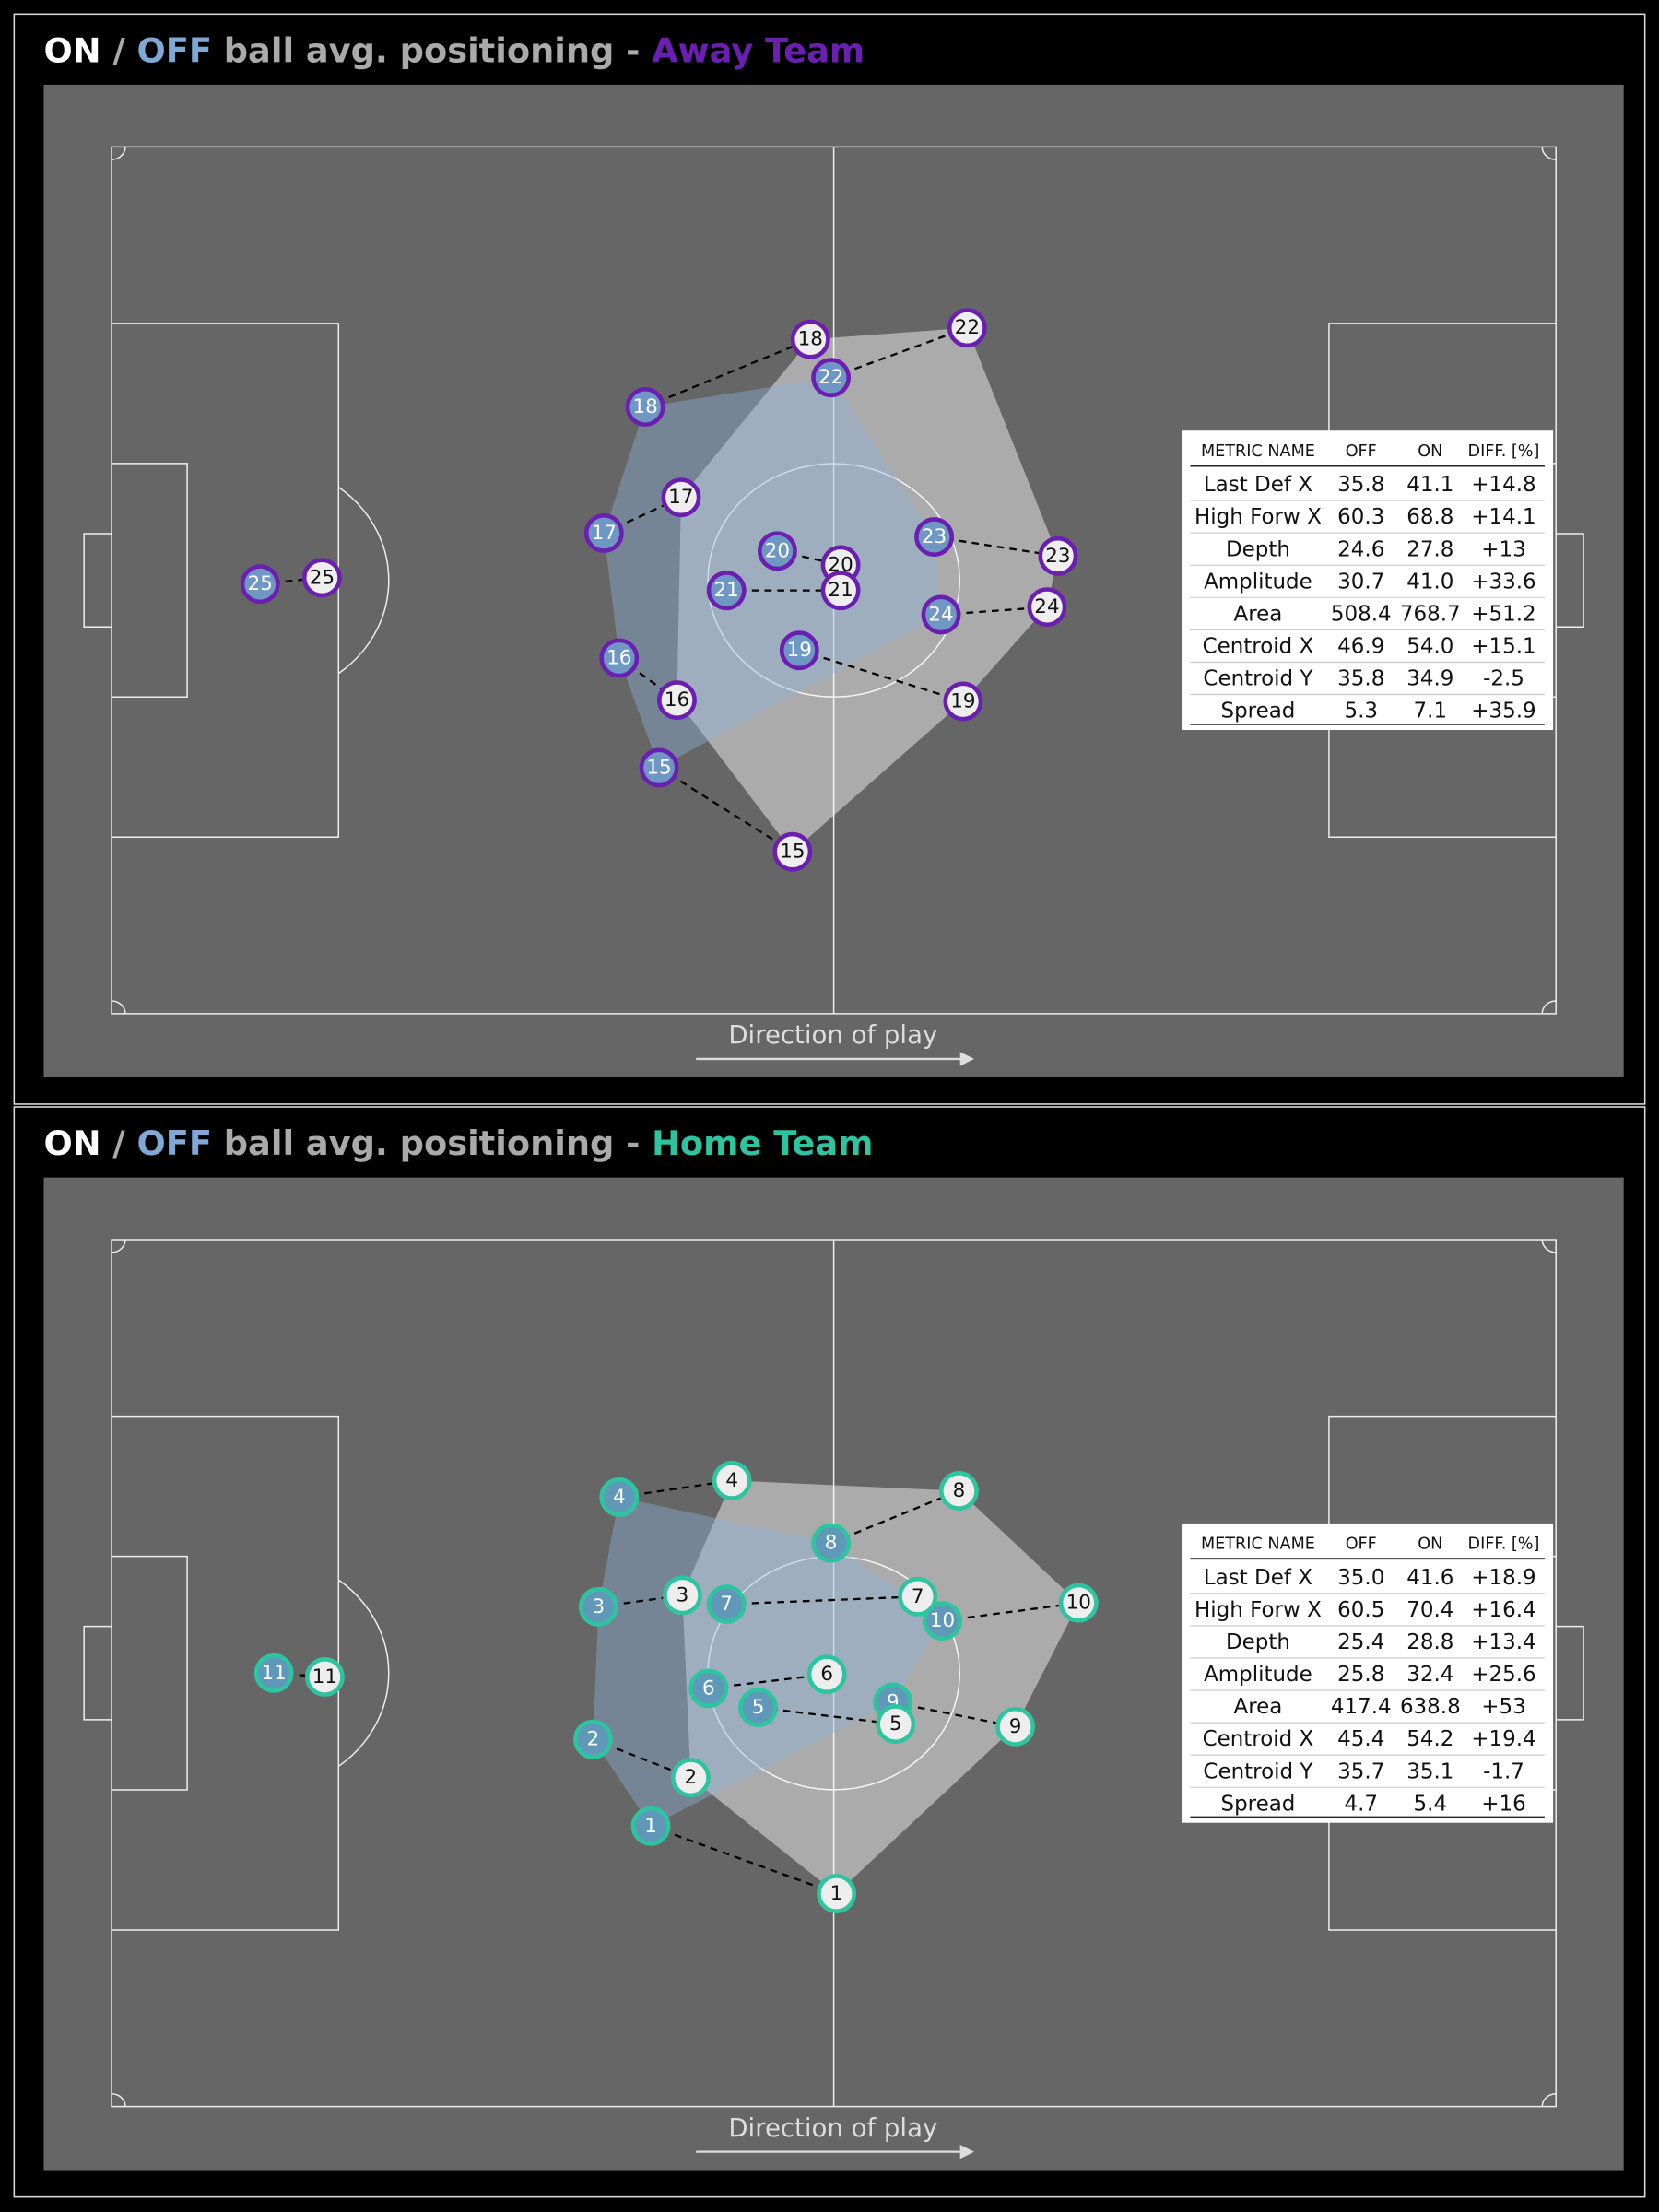  I want to click on player-number: 8, so click(959, 1490).